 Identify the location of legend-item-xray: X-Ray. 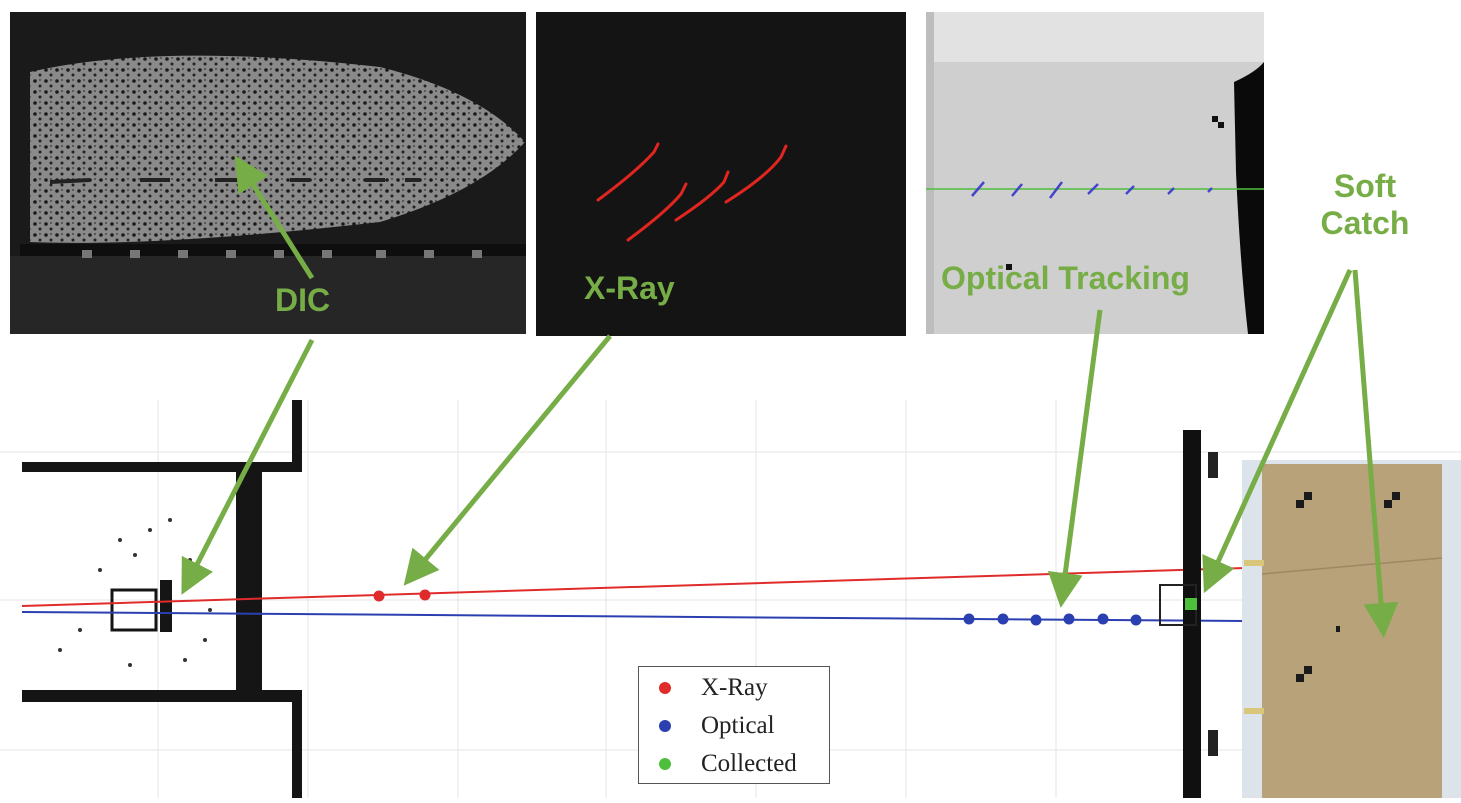
(713, 688).